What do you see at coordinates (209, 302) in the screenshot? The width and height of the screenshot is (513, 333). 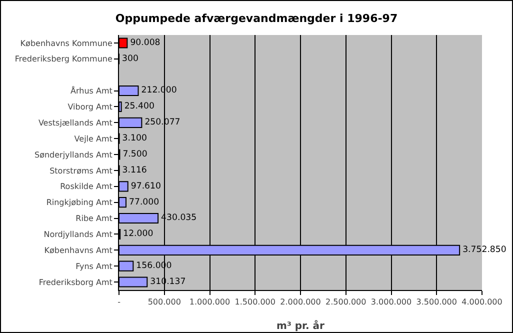 I see `x-tick-label: 1.000.000` at bounding box center [209, 302].